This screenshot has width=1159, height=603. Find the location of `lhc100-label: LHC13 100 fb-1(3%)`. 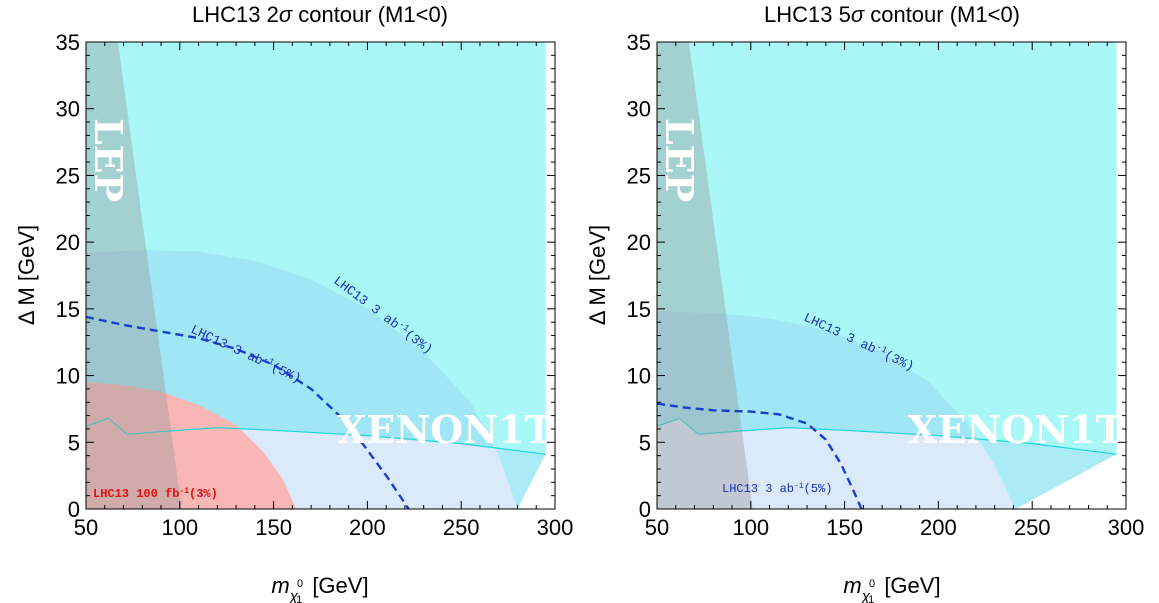

lhc100-label: LHC13 100 fb-1(3%) is located at coordinates (155, 494).